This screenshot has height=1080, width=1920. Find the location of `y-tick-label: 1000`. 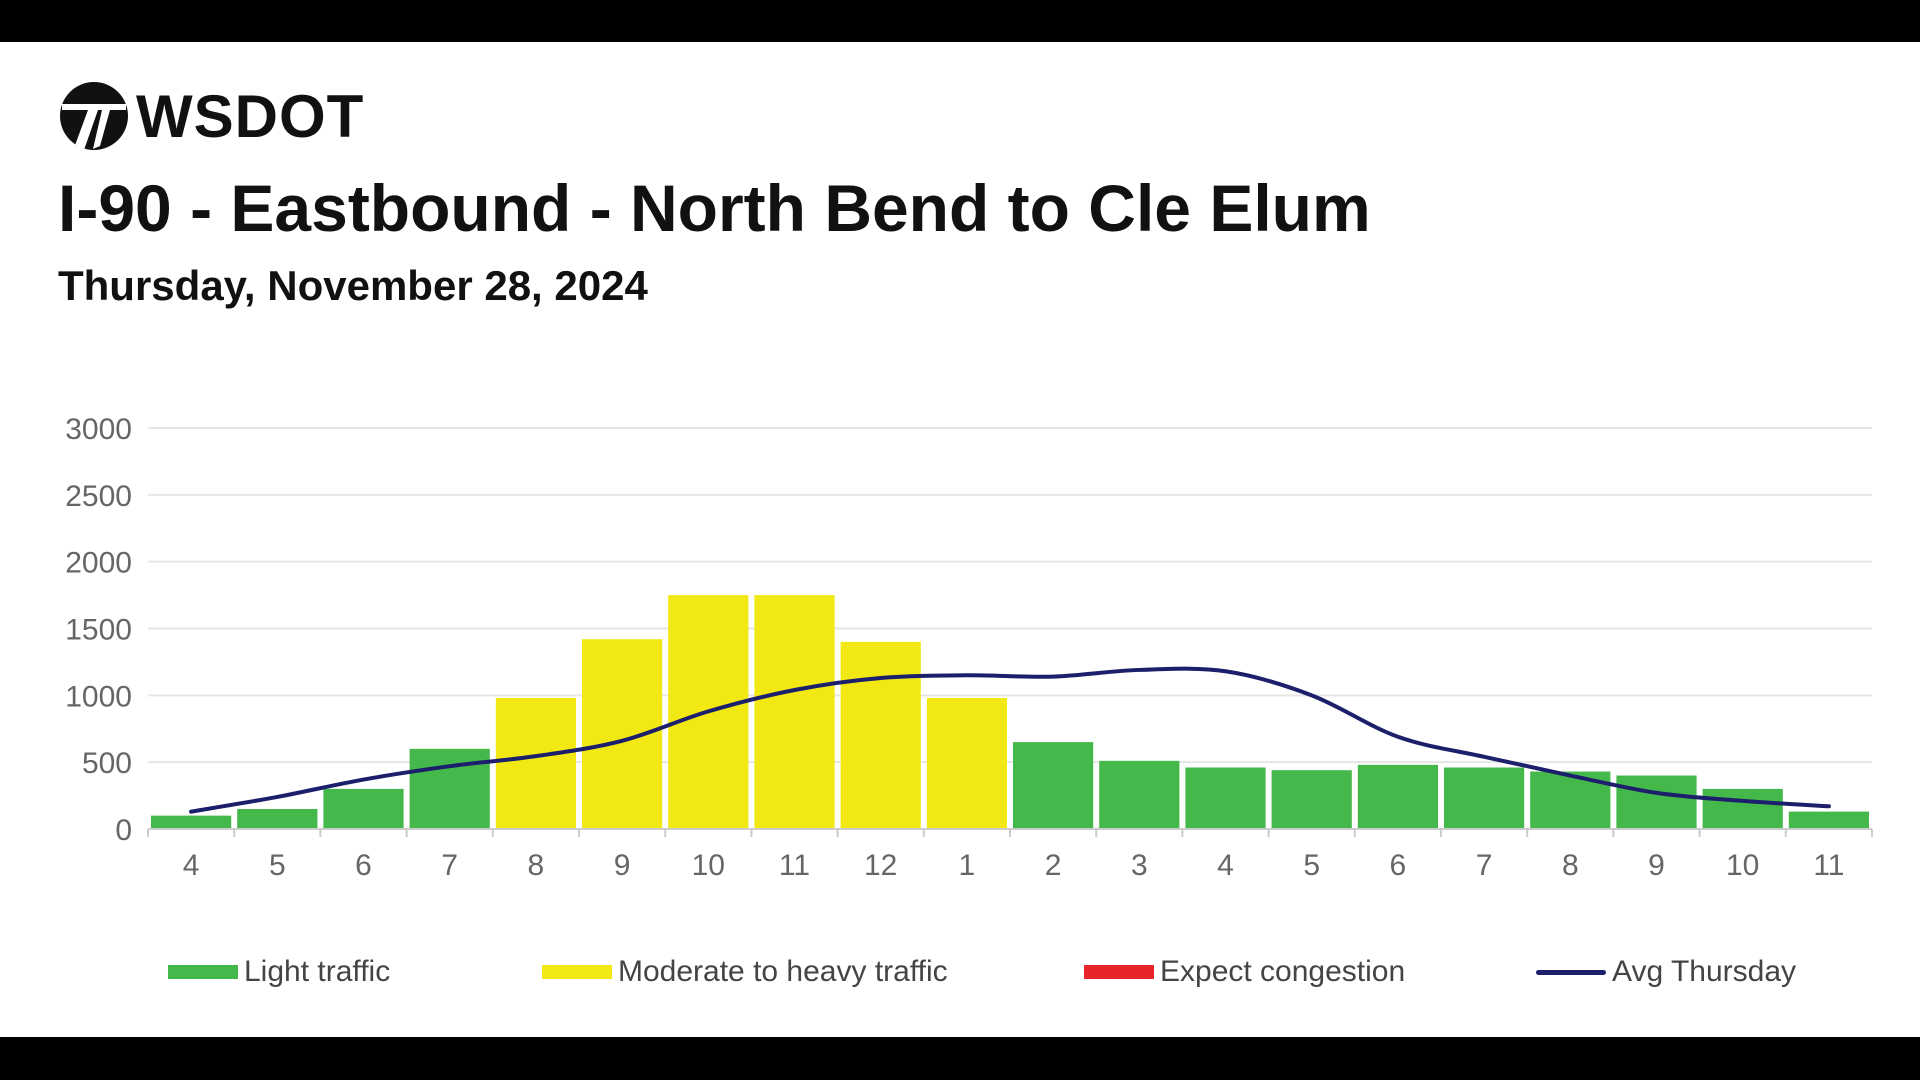

y-tick-label: 1000 is located at coordinates (98, 696).